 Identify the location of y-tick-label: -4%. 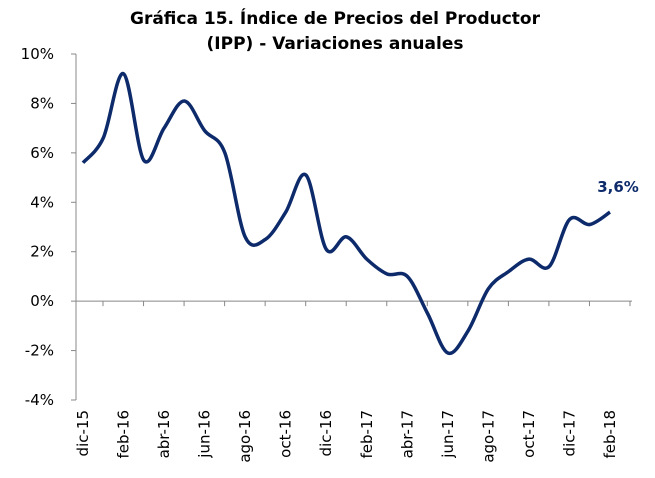
(39, 400).